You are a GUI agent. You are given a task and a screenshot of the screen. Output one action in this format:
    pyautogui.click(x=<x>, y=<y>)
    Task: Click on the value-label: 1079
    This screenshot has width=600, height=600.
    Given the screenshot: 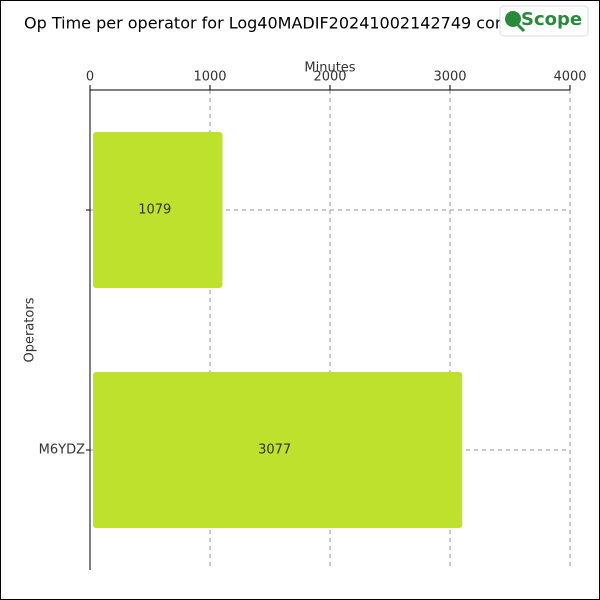 What is the action you would take?
    pyautogui.click(x=154, y=210)
    